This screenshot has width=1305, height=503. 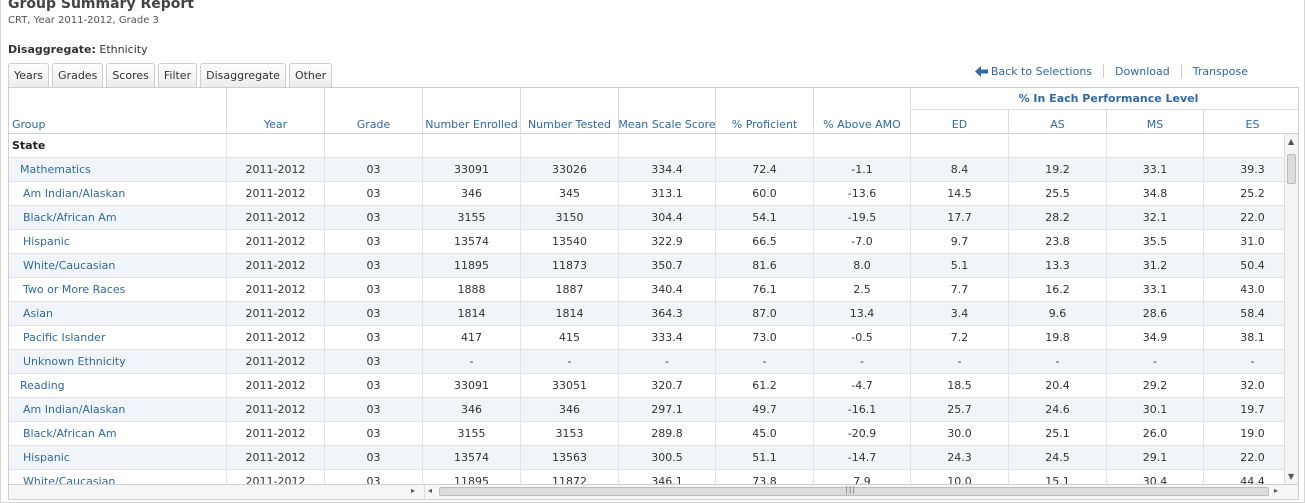 What do you see at coordinates (960, 477) in the screenshot?
I see `cell-ed: 10.0` at bounding box center [960, 477].